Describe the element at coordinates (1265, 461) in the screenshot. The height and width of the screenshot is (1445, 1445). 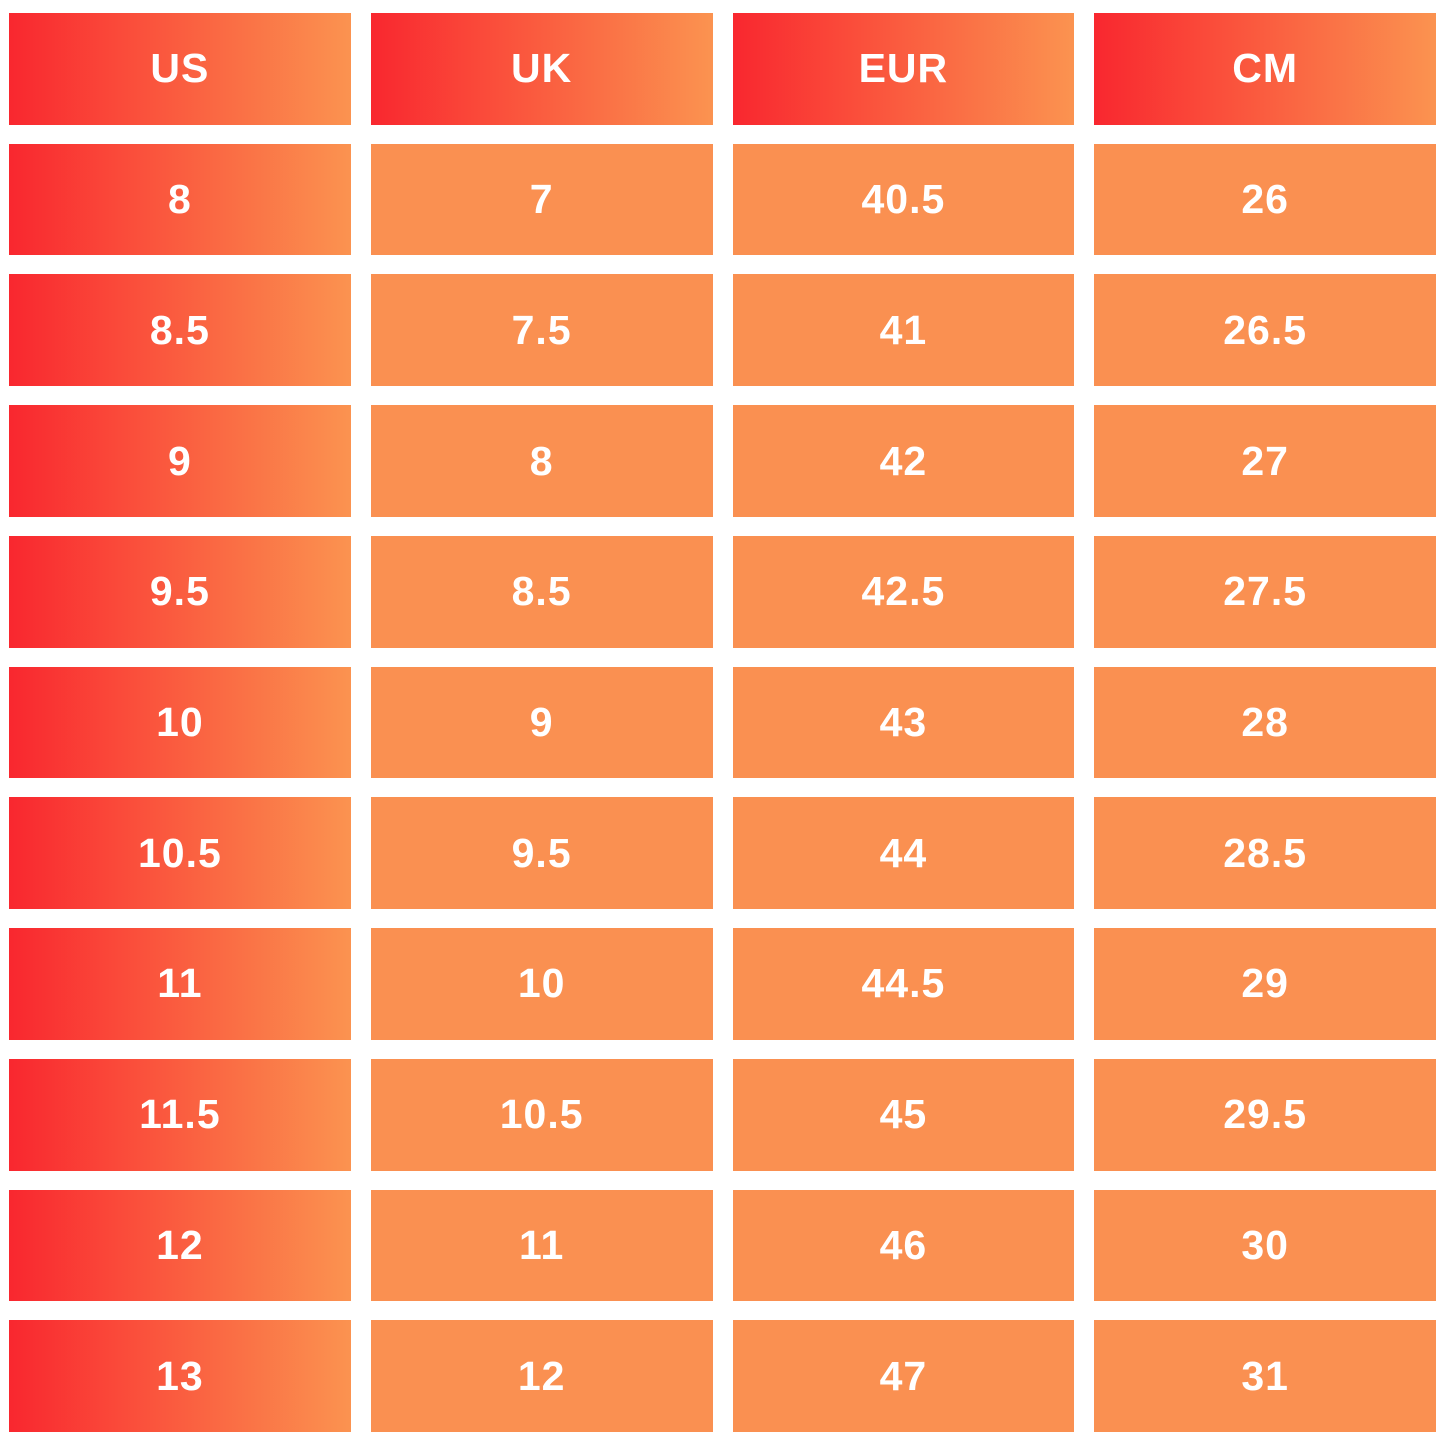
I see `cell-cm: 27` at that location.